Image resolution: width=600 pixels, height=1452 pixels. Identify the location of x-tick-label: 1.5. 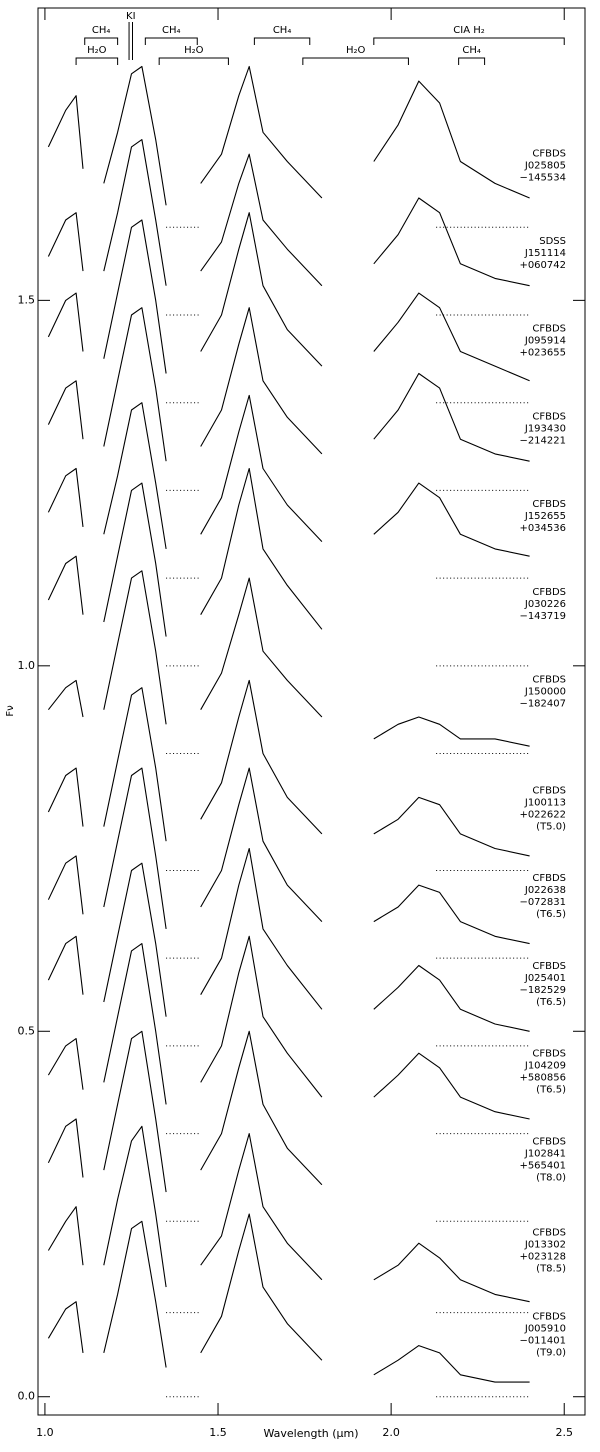
(218, 1432).